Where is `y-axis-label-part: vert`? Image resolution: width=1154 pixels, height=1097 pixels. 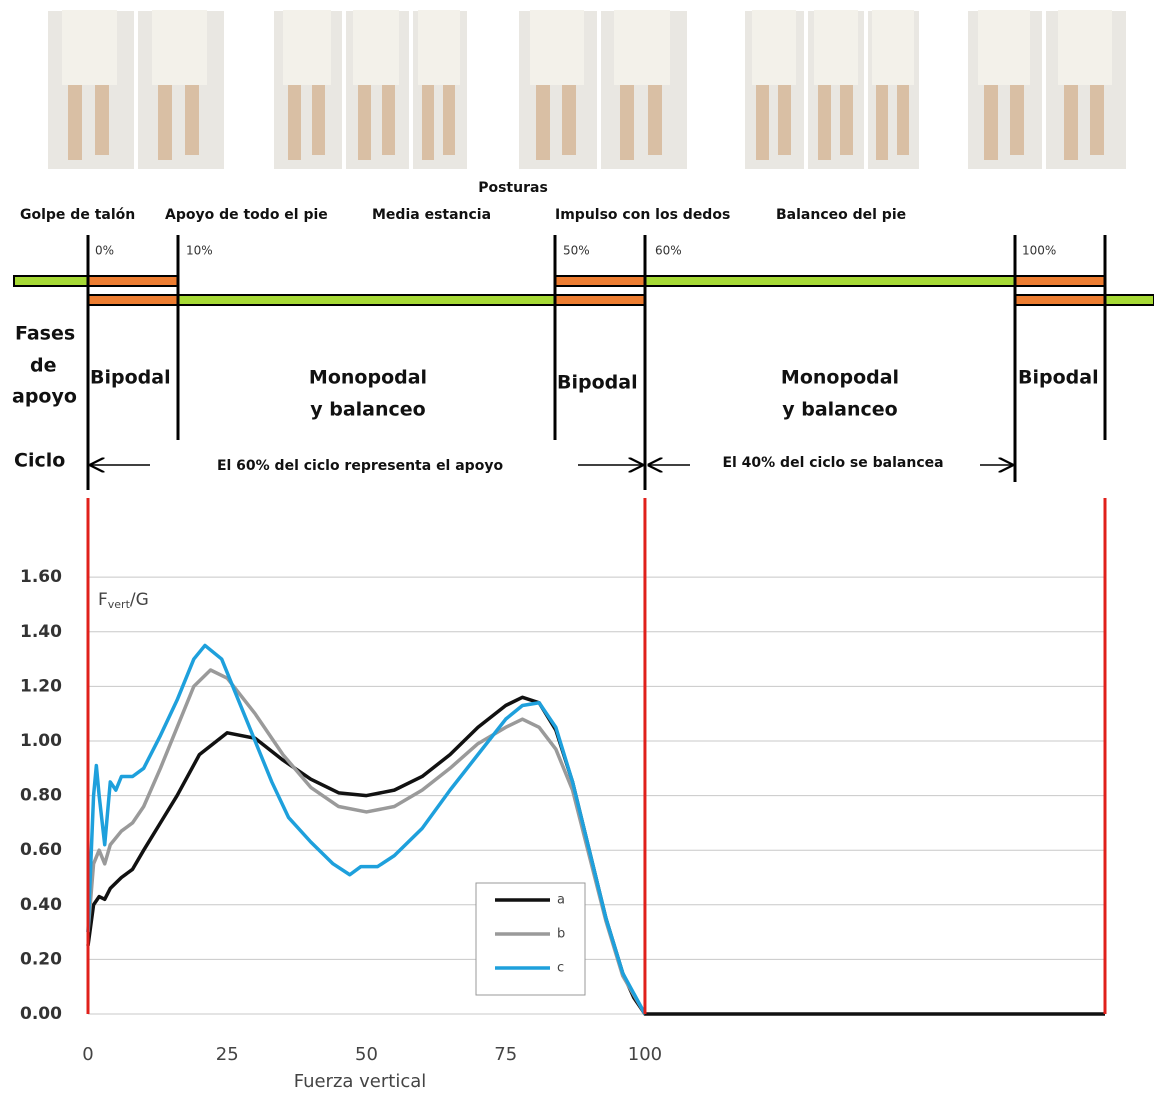
y-axis-label-part: vert is located at coordinates (119, 604).